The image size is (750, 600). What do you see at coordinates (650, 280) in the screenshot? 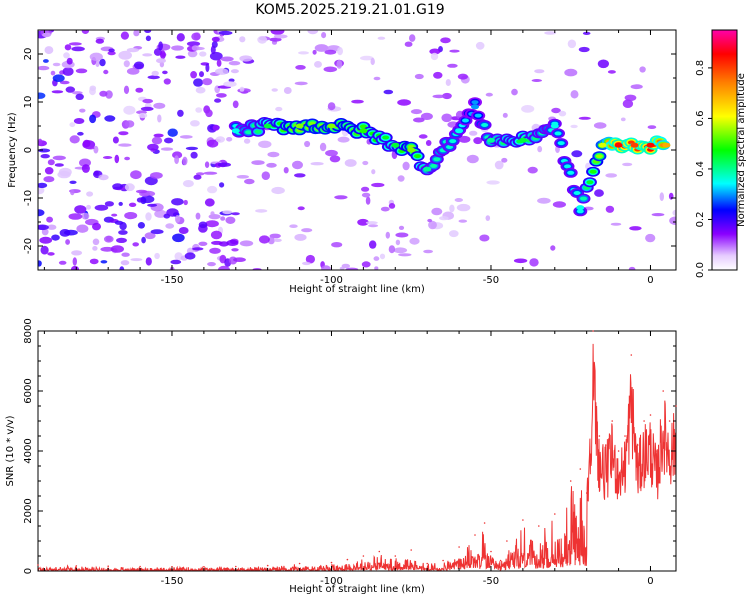
I see `spectrogram-x-tick-label: 0` at bounding box center [650, 280].